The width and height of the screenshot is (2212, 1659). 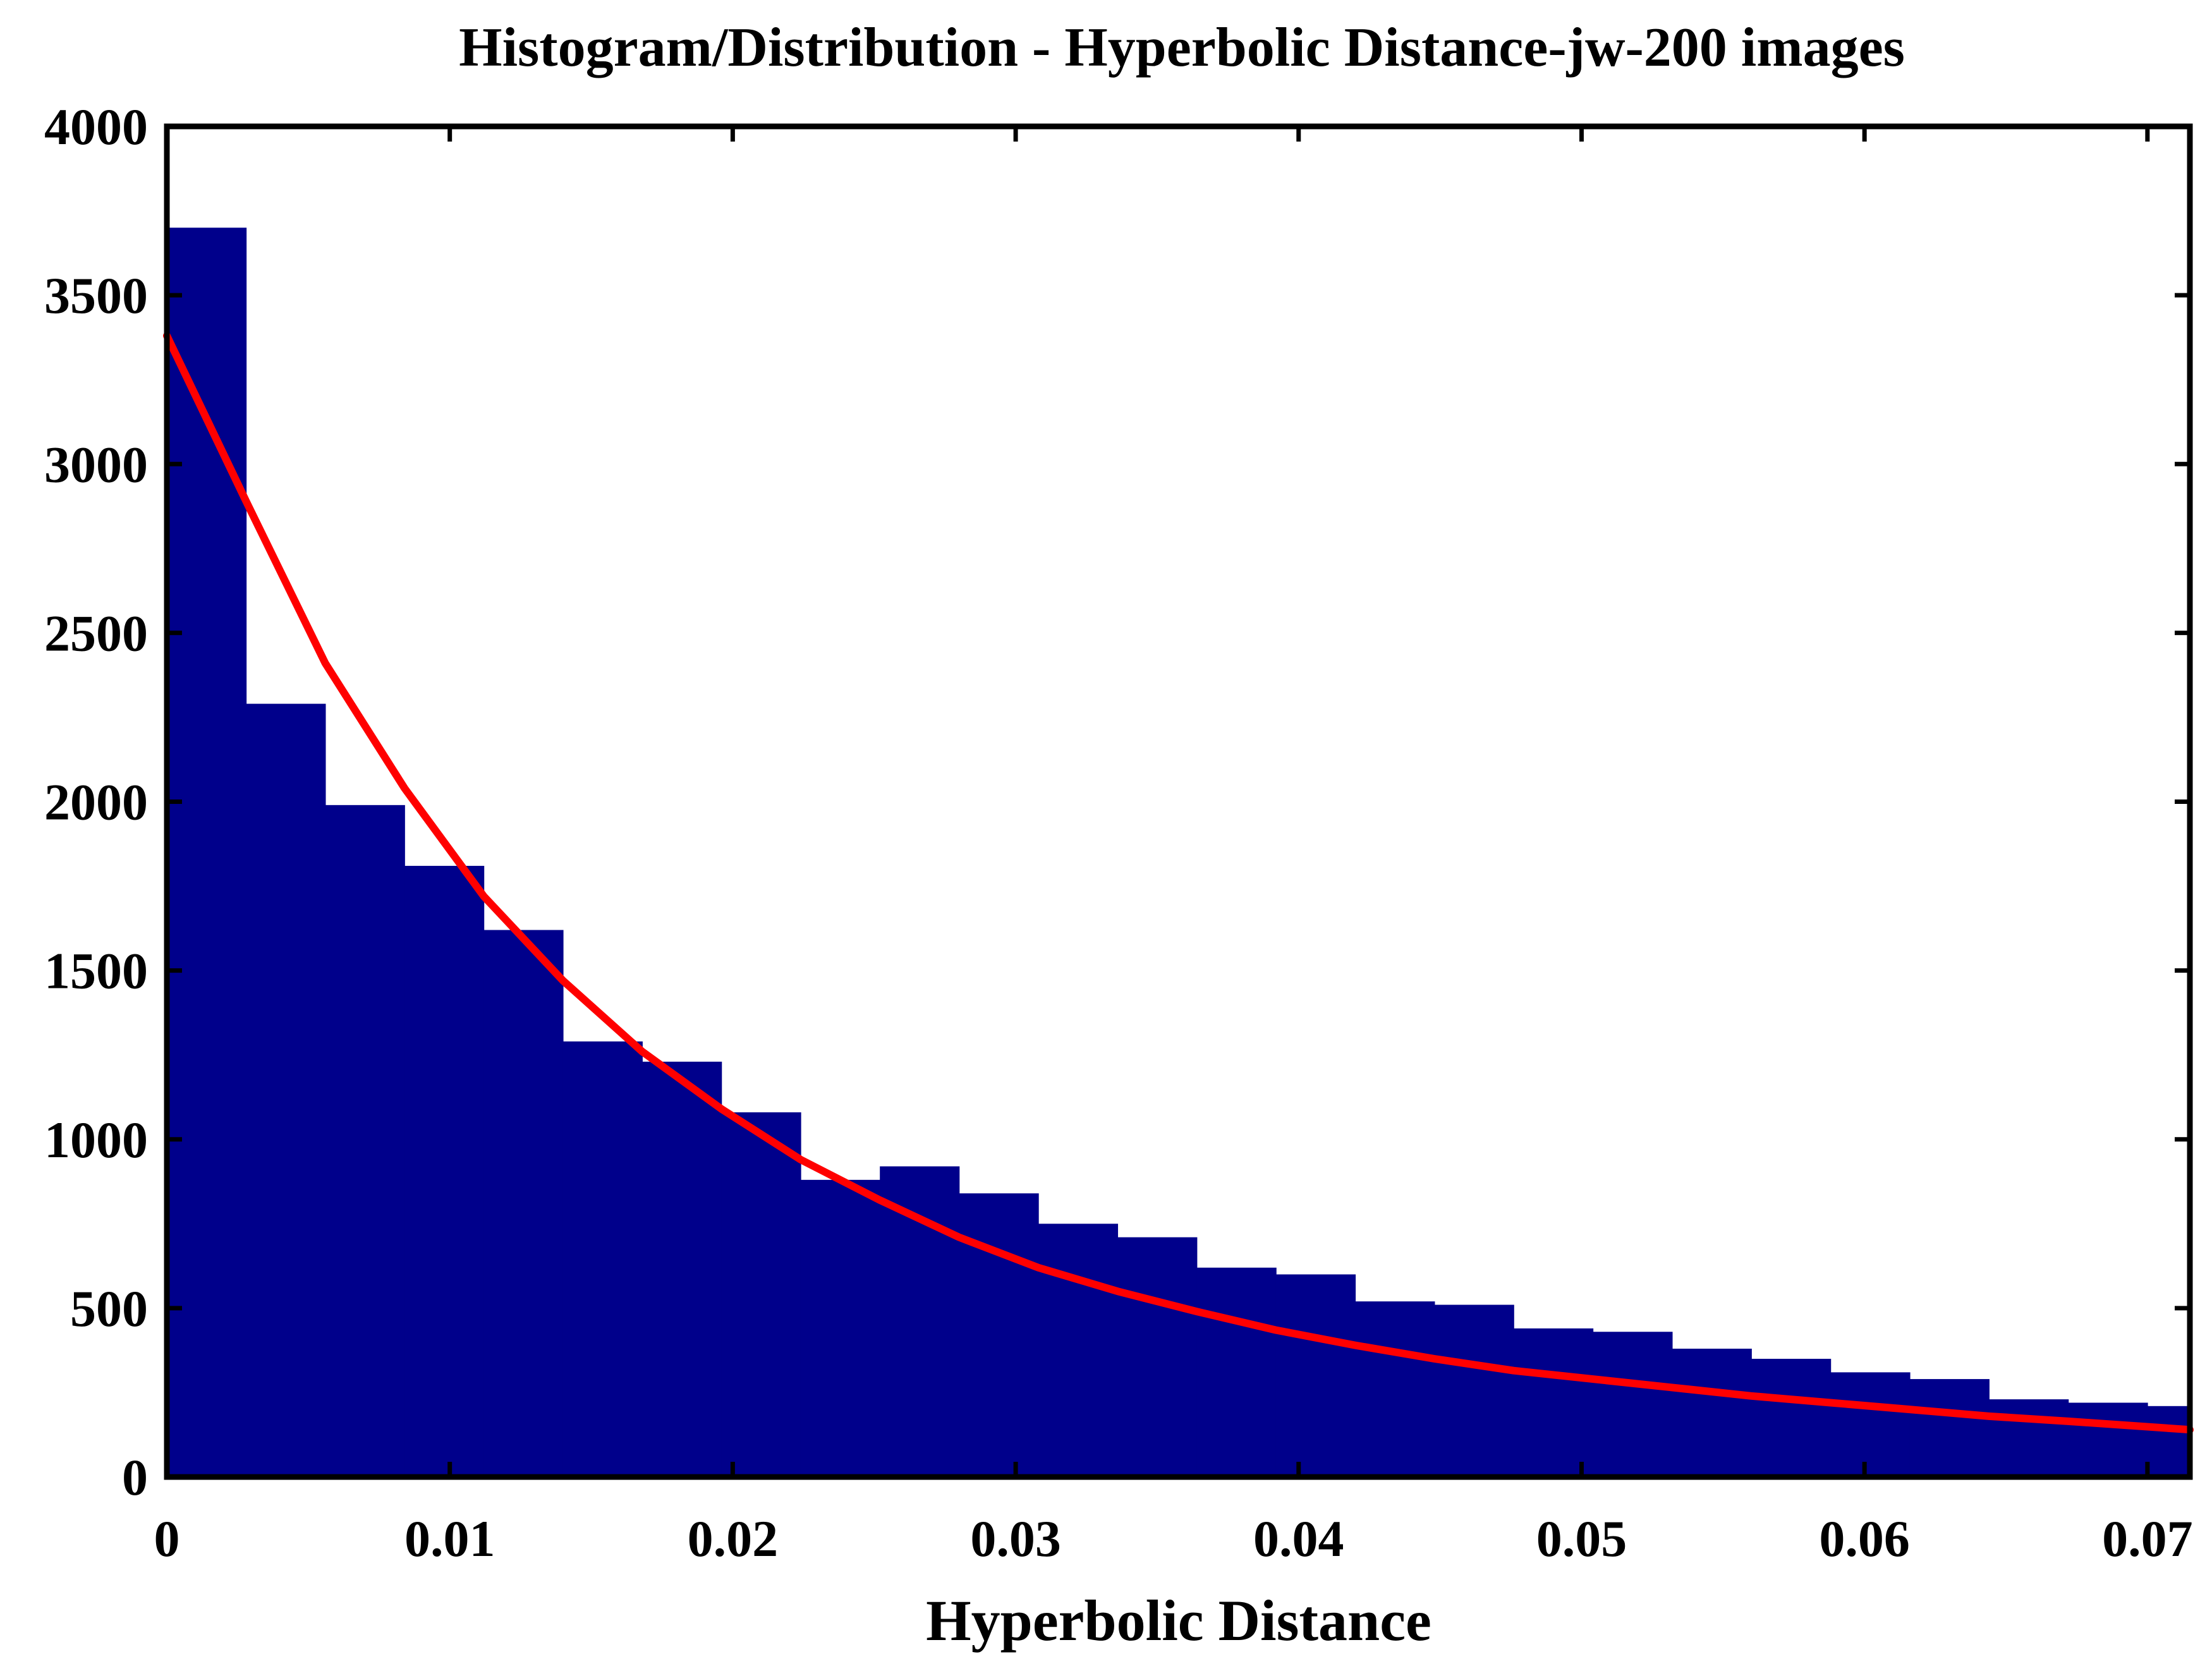 I want to click on x-tick-label: 0.04, so click(x=1298, y=1538).